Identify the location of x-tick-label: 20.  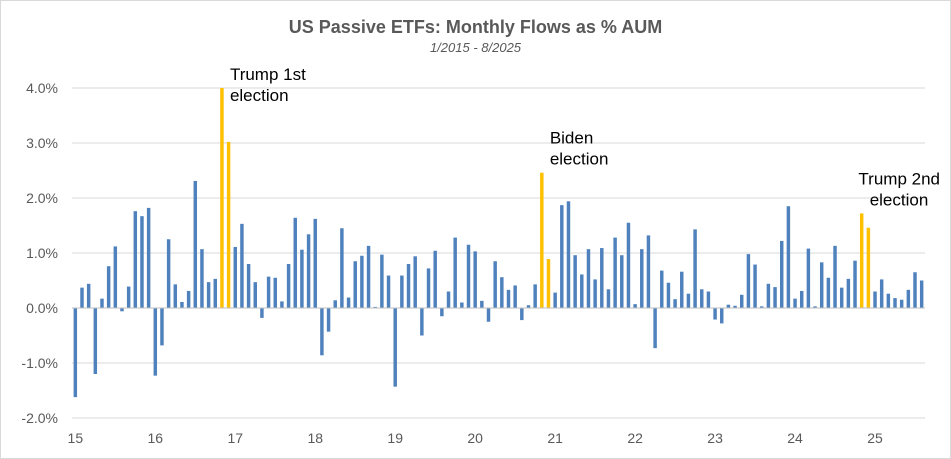
(475, 438).